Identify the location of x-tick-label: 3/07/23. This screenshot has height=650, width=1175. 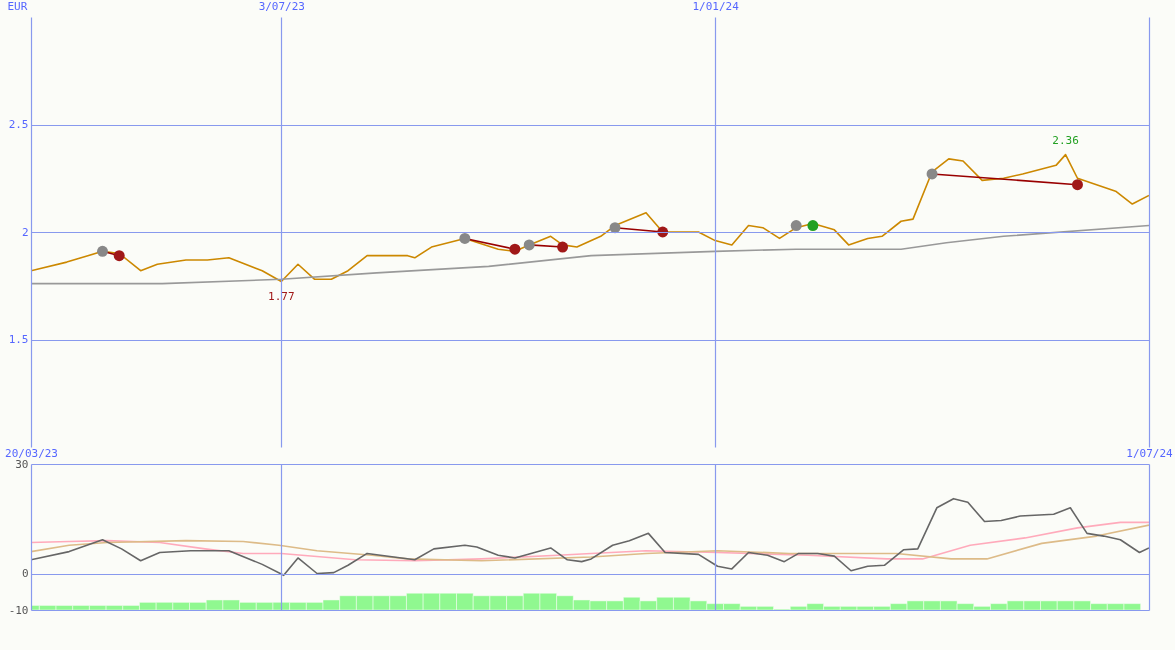
(281, 6).